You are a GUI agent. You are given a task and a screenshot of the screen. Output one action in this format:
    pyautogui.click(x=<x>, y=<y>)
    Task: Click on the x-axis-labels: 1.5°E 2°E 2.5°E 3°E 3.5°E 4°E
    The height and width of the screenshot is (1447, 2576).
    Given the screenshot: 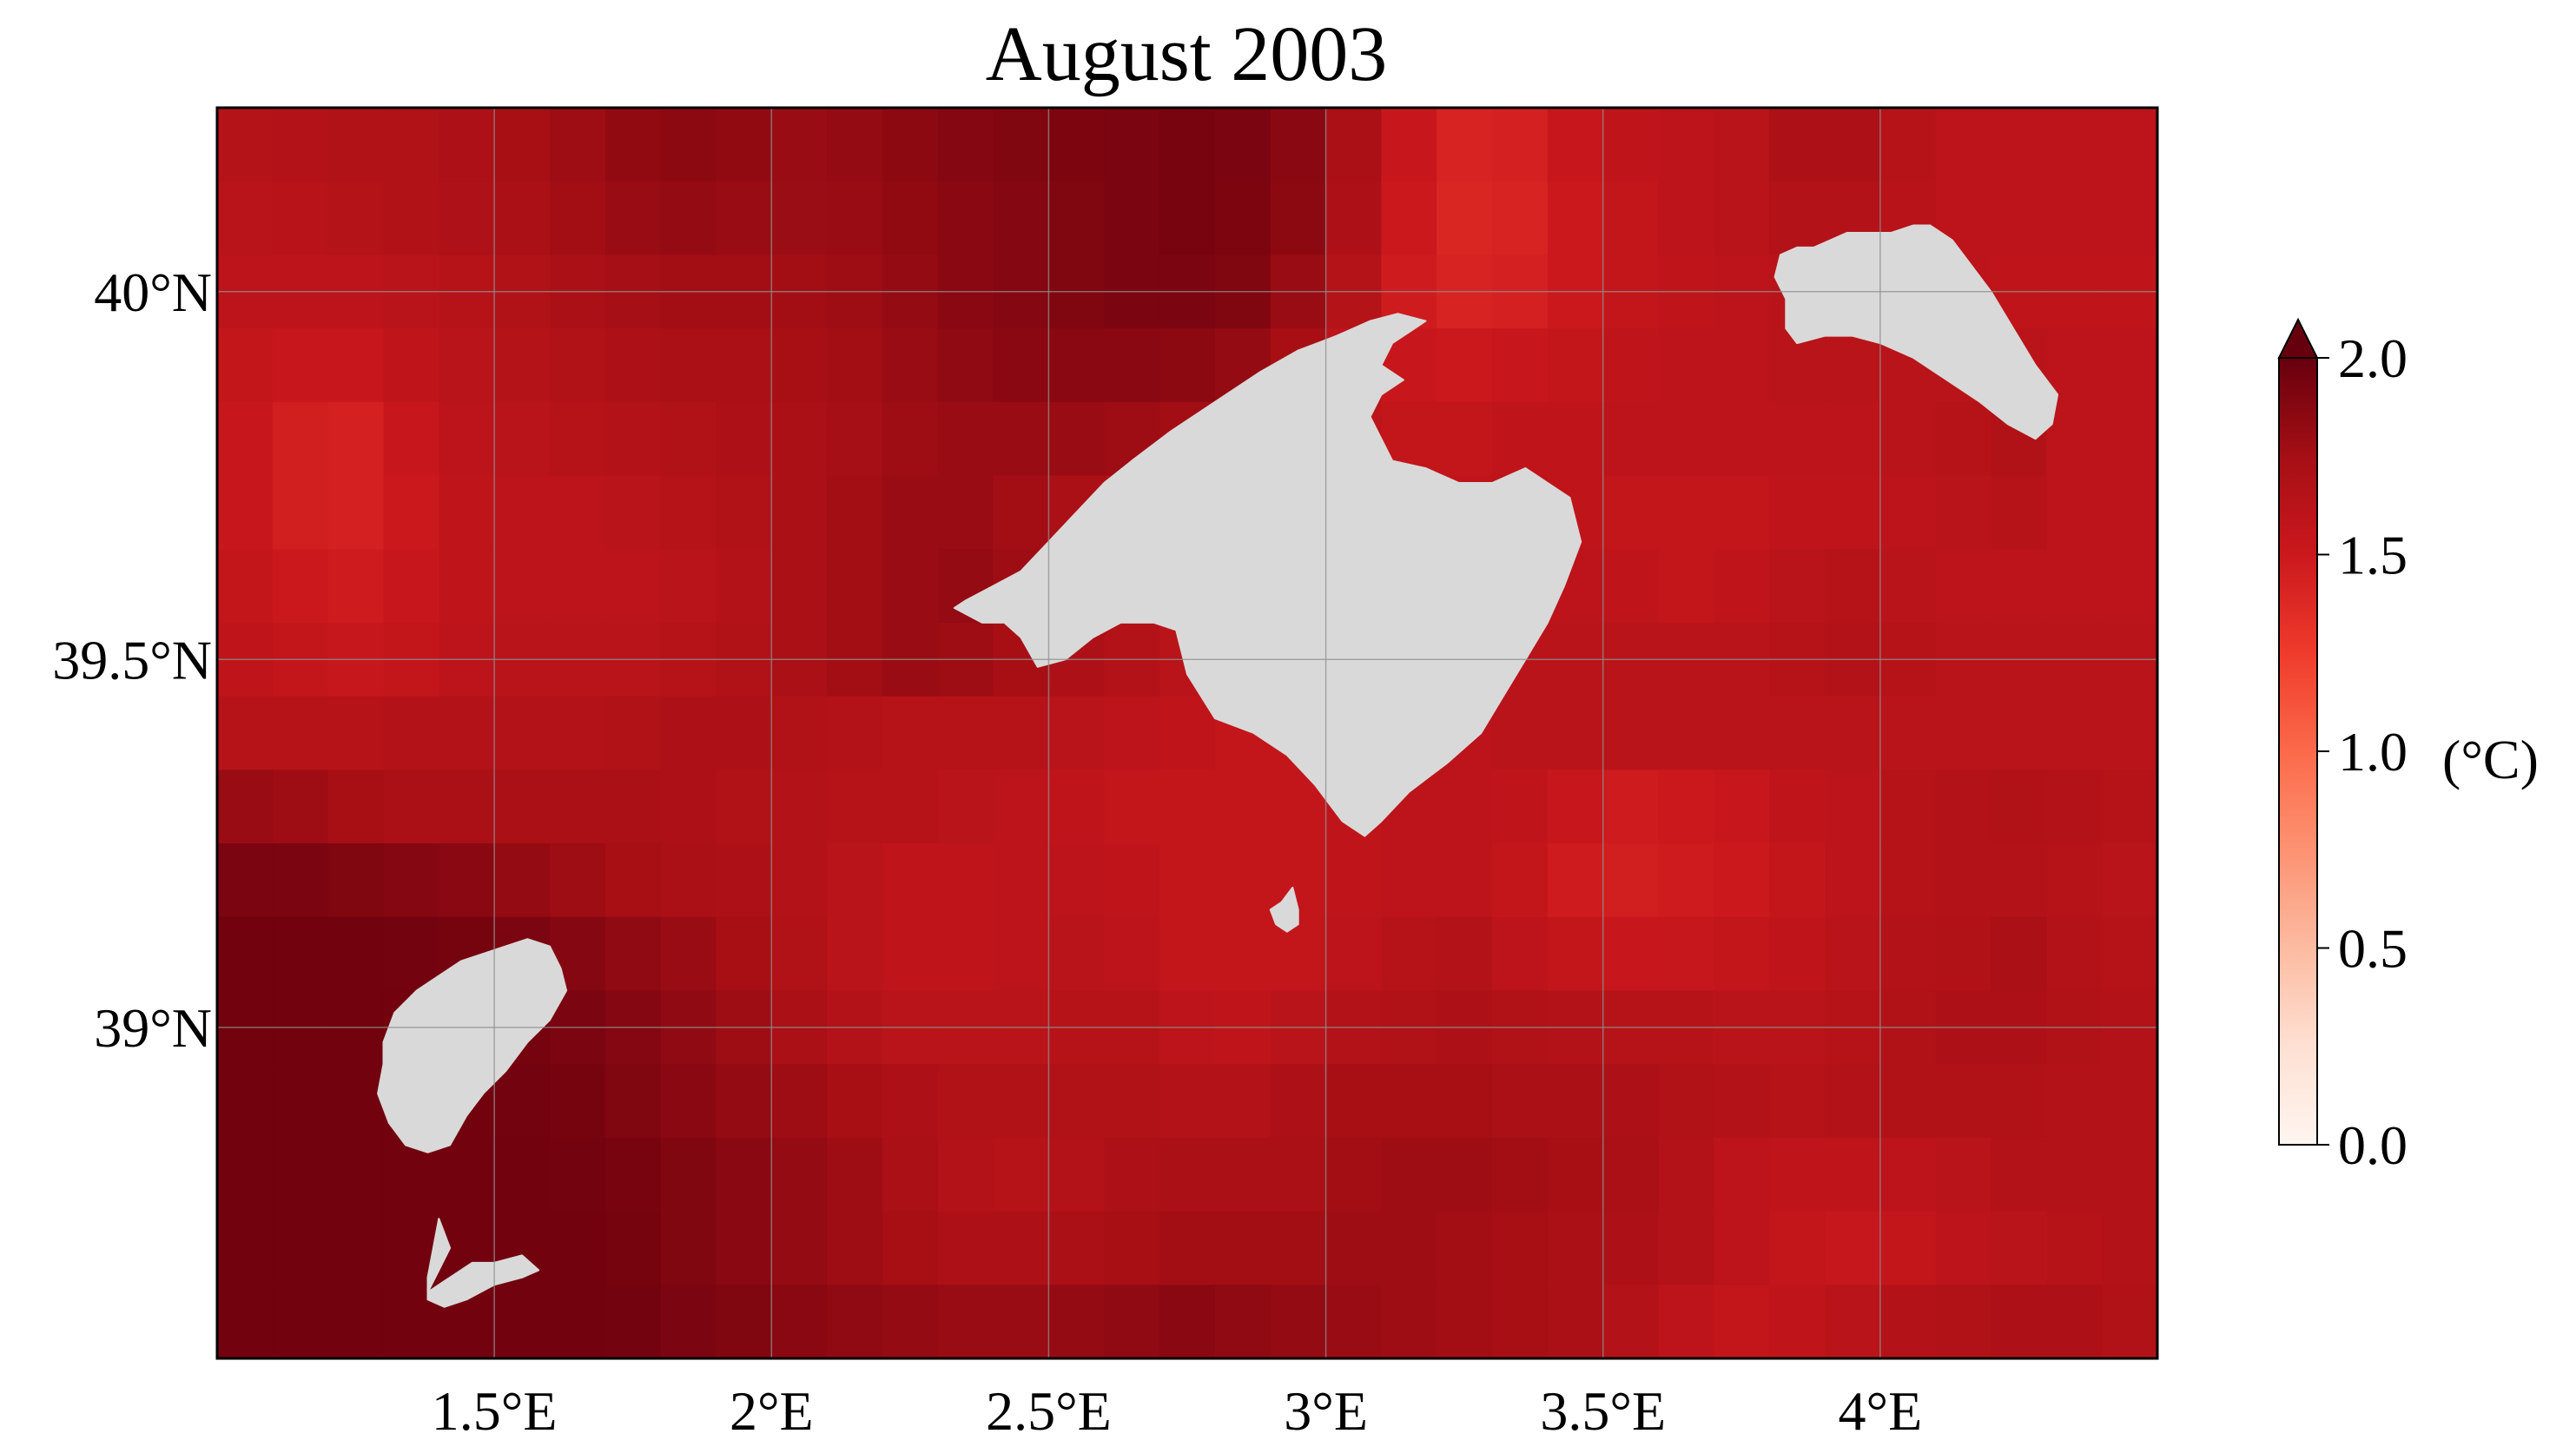 What is the action you would take?
    pyautogui.click(x=1177, y=1411)
    